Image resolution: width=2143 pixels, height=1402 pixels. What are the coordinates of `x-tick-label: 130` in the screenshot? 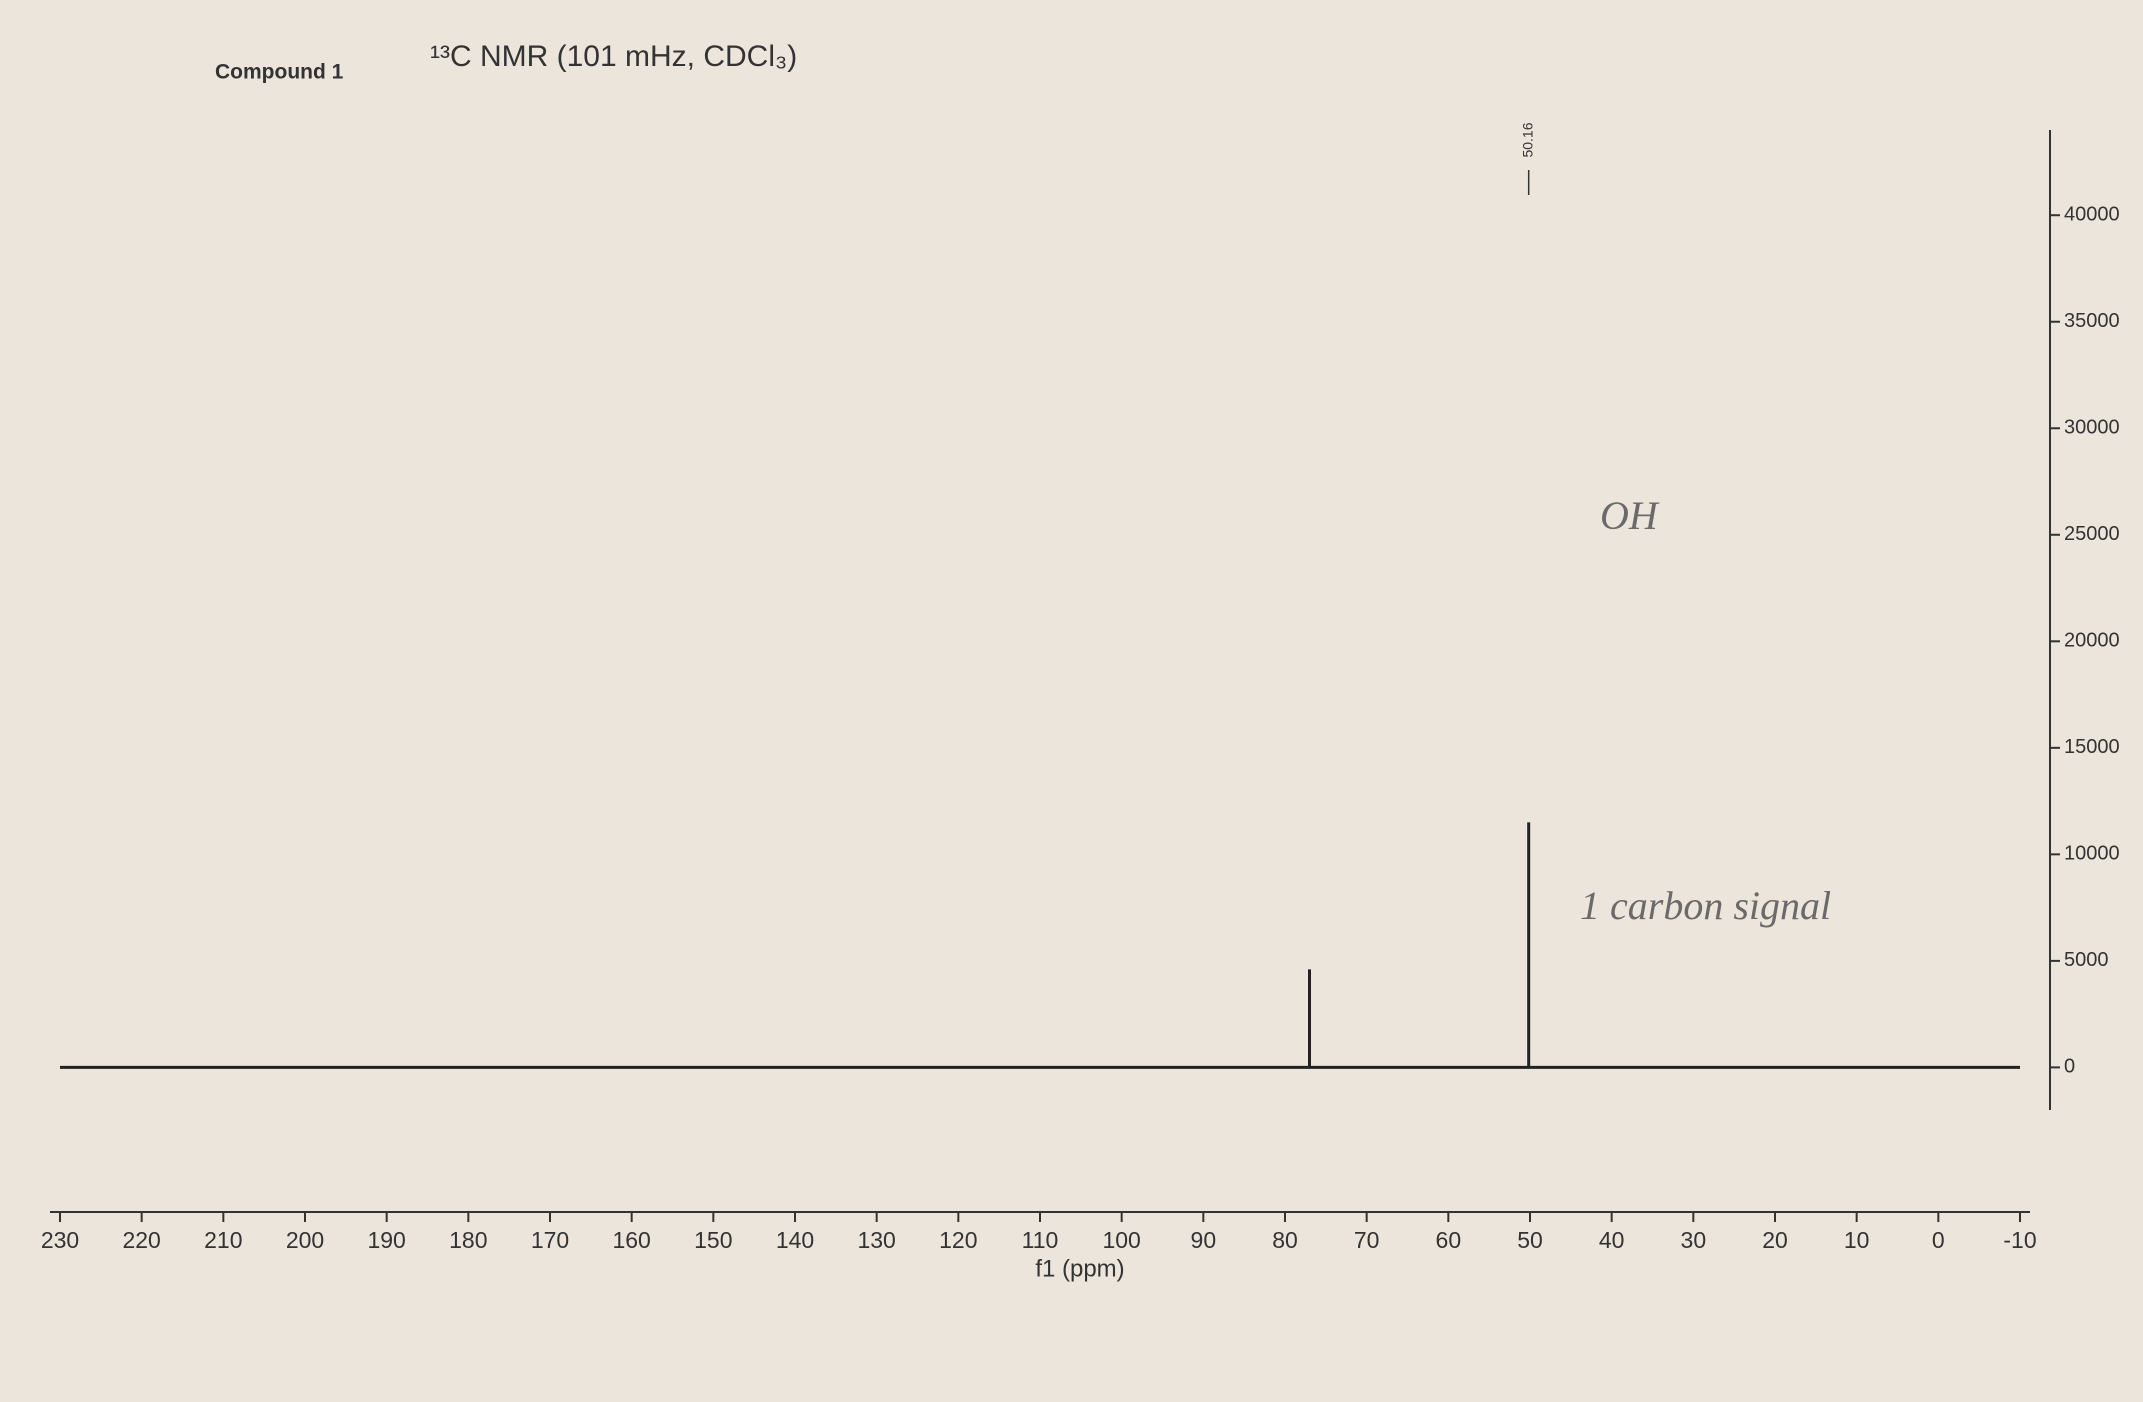 It's located at (876, 1240).